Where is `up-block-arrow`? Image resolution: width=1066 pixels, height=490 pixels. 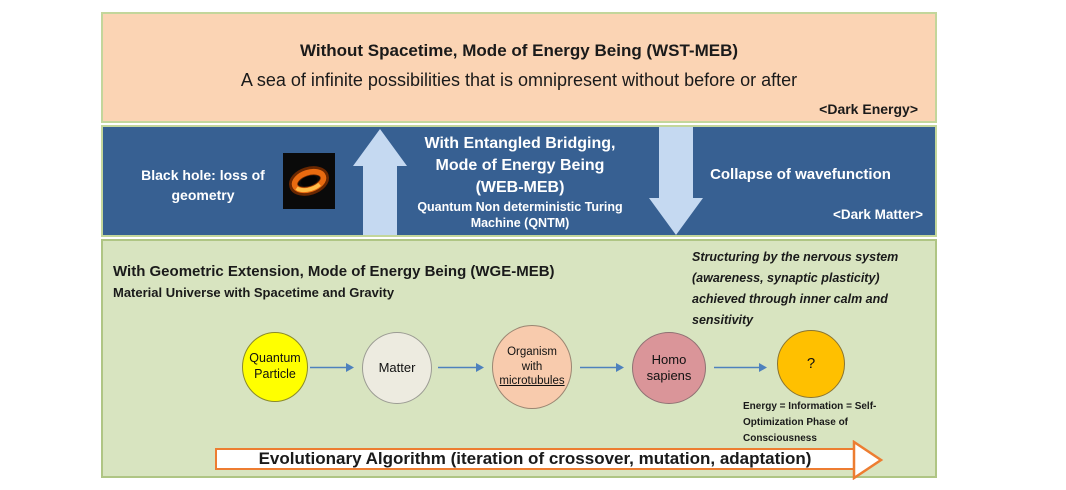 up-block-arrow is located at coordinates (380, 182).